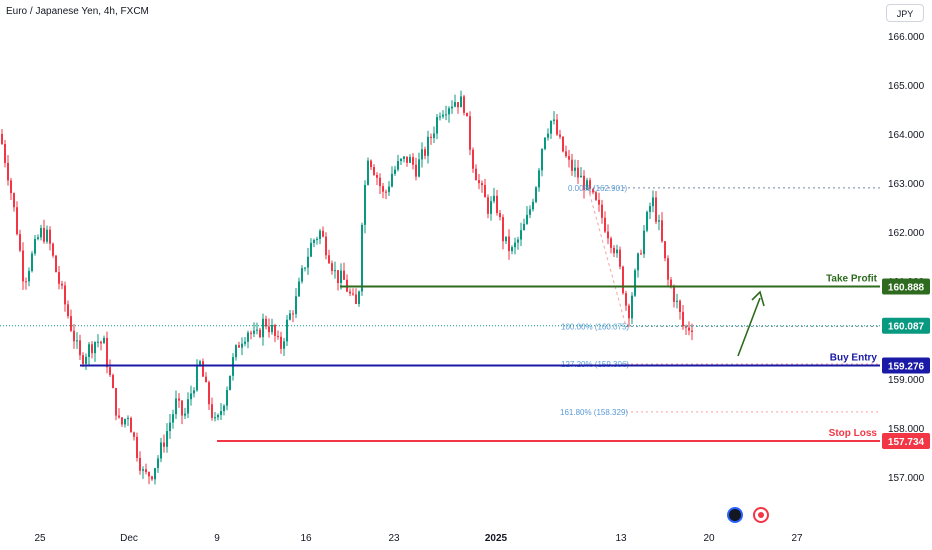 Image resolution: width=932 pixels, height=550 pixels. I want to click on price-tick: 162.000, so click(906, 233).